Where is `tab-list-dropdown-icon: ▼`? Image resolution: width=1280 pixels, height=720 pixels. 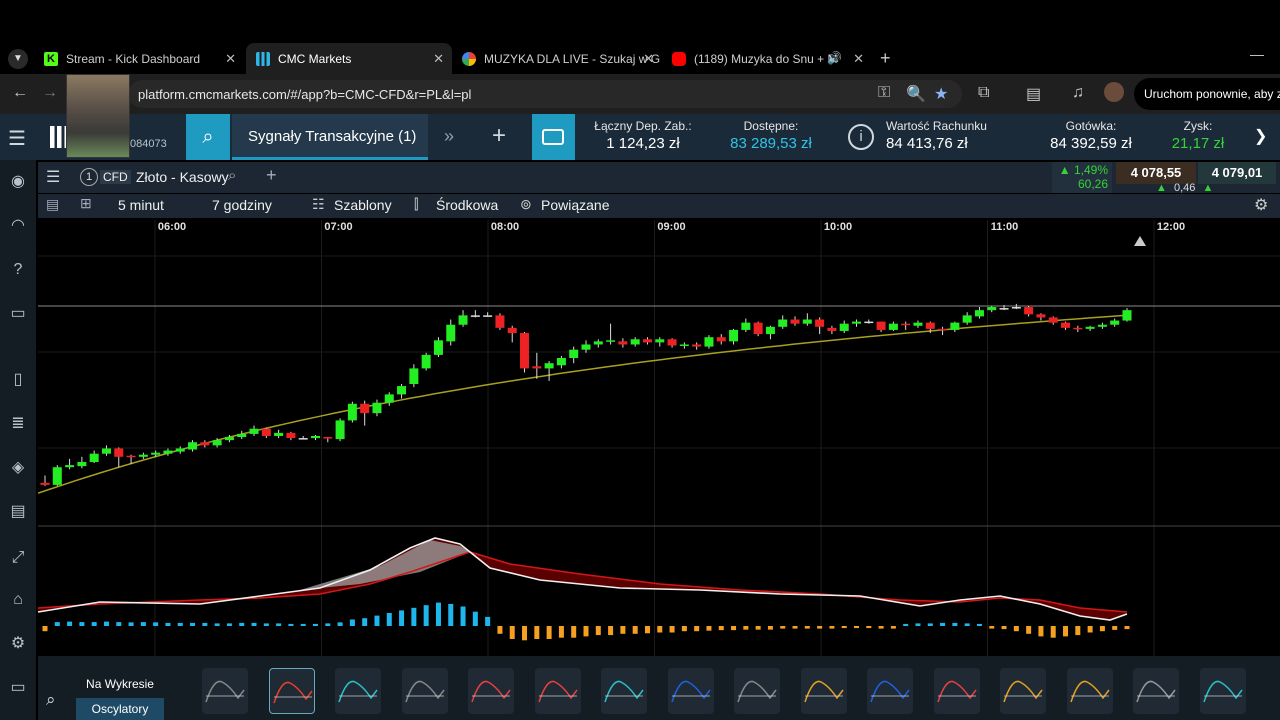 tab-list-dropdown-icon: ▼ is located at coordinates (18, 59).